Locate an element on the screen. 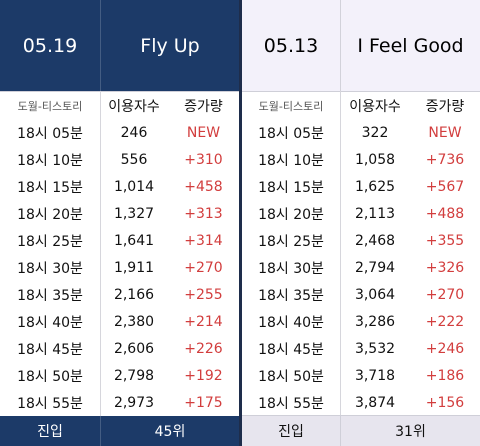 Image resolution: width=480 pixels, height=446 pixels. table-row: 18시 20분 1,327 +313 is located at coordinates (119, 213).